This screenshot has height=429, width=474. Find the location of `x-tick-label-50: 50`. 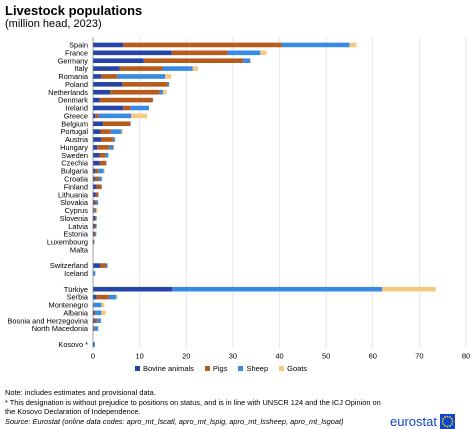

x-tick-label-50: 50 is located at coordinates (326, 355).